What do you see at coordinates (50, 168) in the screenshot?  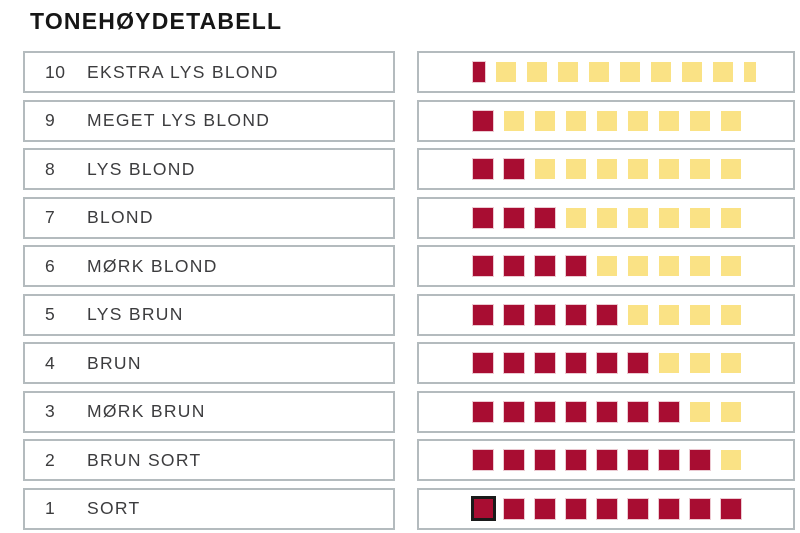 I see `tone-level-number: 8` at bounding box center [50, 168].